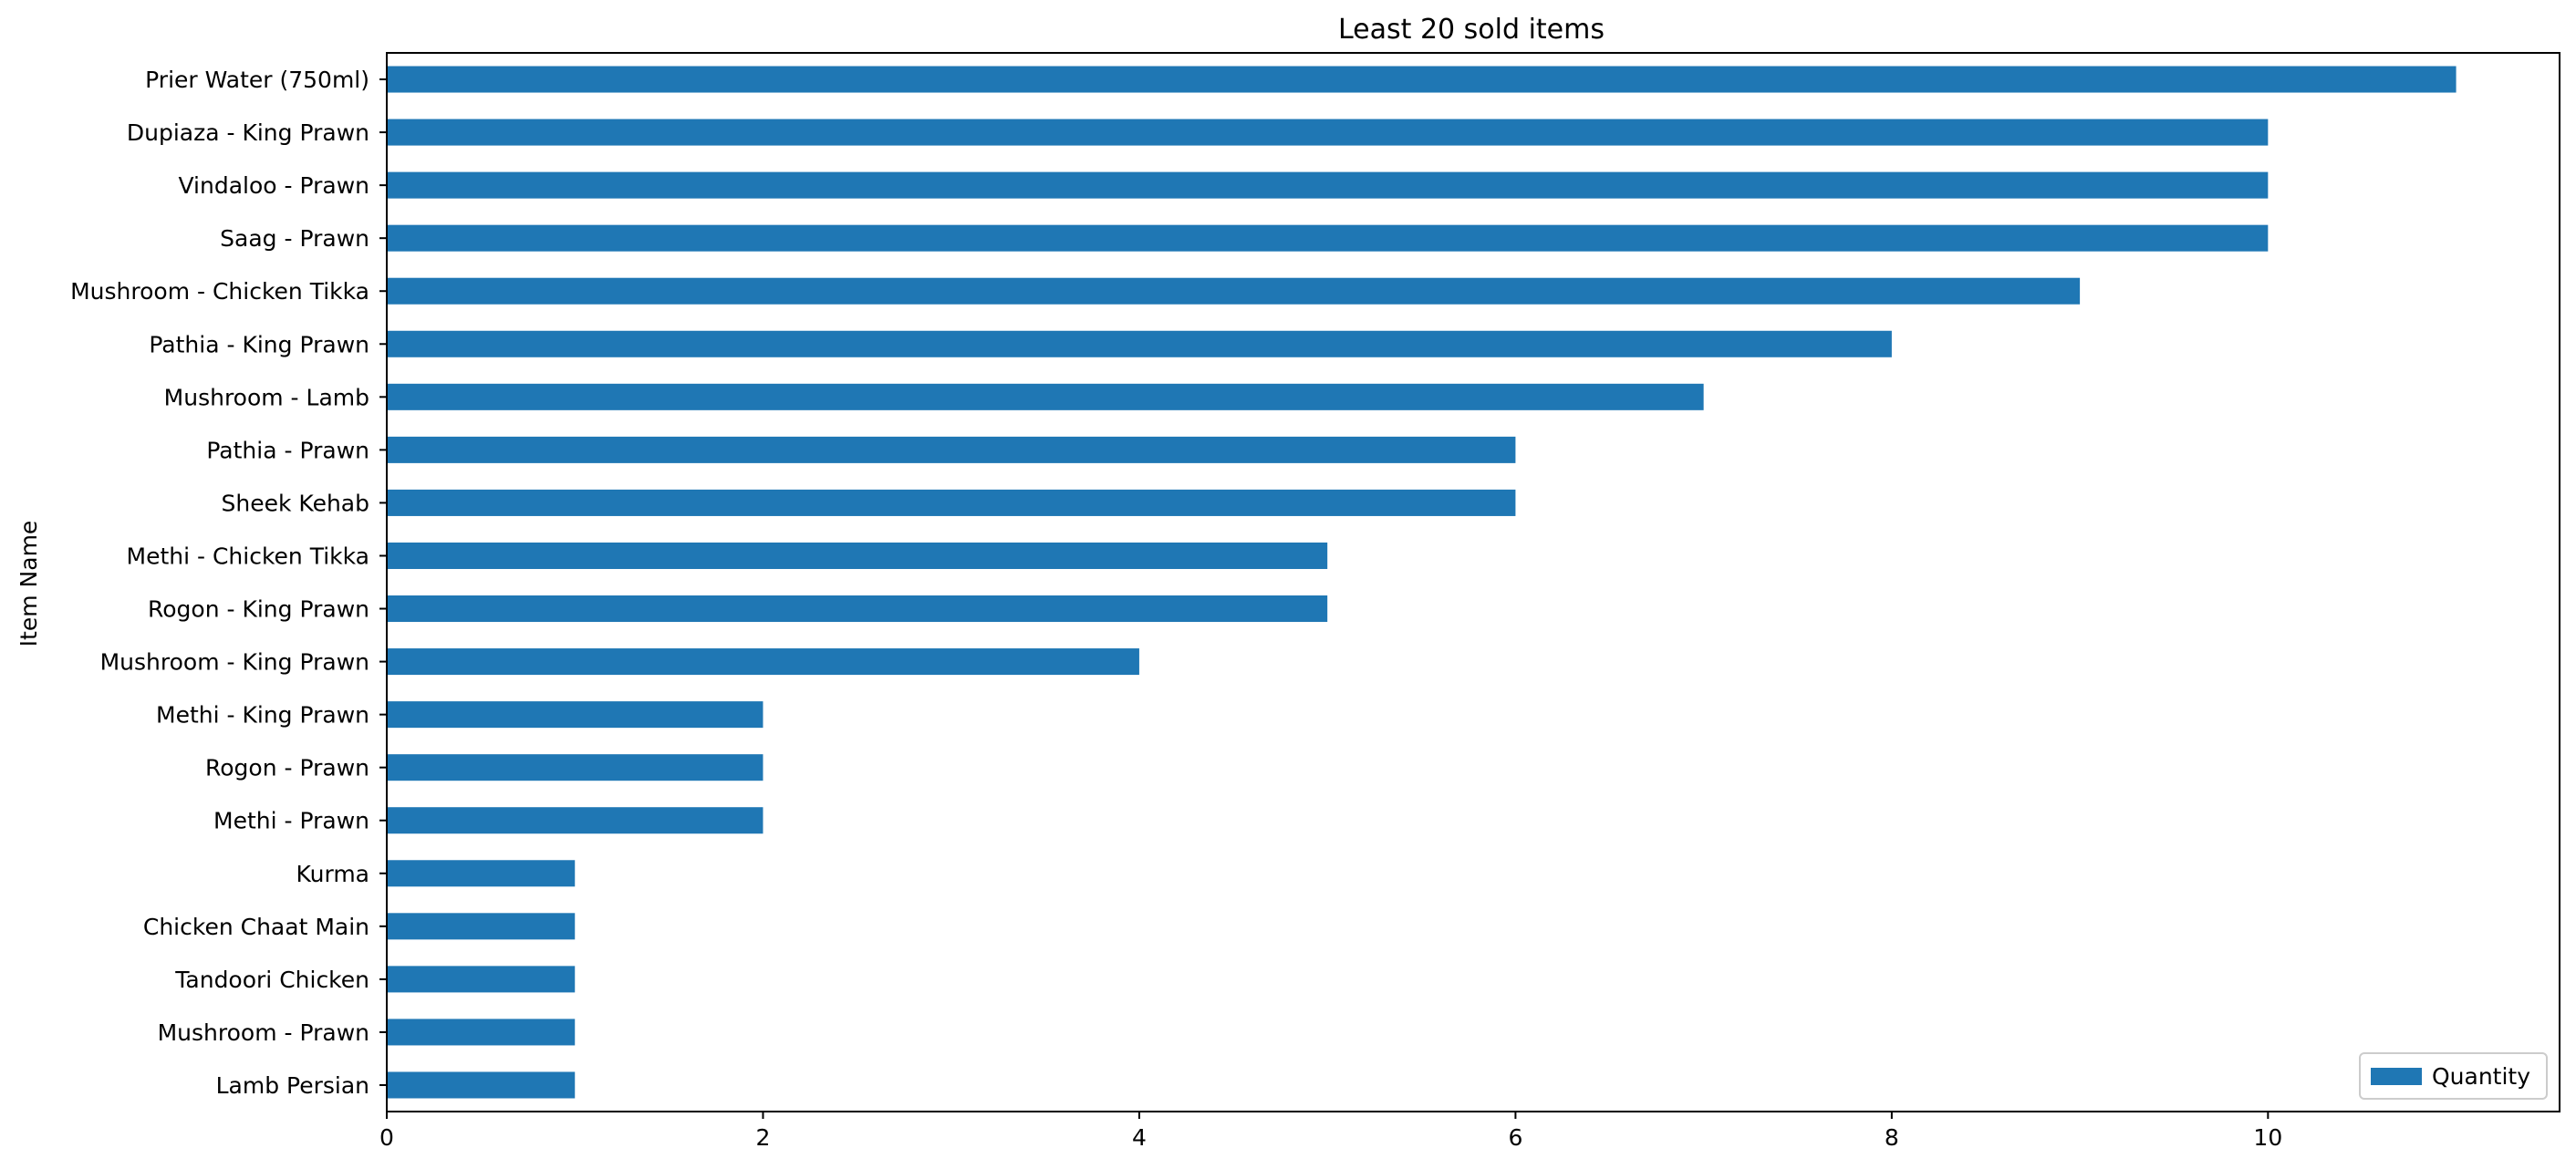 The height and width of the screenshot is (1169, 2576). I want to click on x-axis-ticks: 0 2 4 6 8 10, so click(1330, 1131).